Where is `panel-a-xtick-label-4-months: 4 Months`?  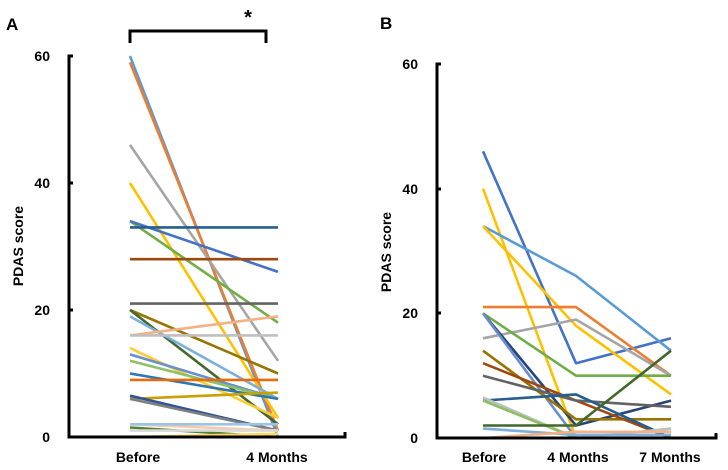 panel-a-xtick-label-4-months: 4 Months is located at coordinates (277, 457).